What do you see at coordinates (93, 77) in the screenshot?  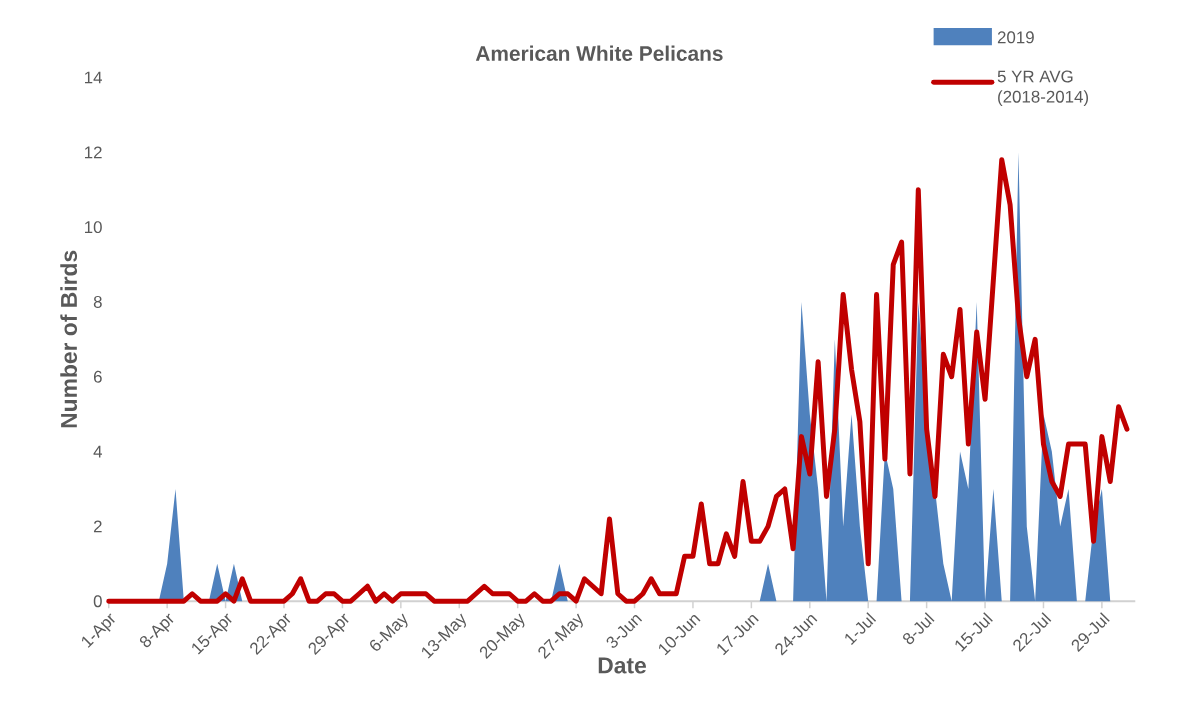 I see `y-tick-label: 14` at bounding box center [93, 77].